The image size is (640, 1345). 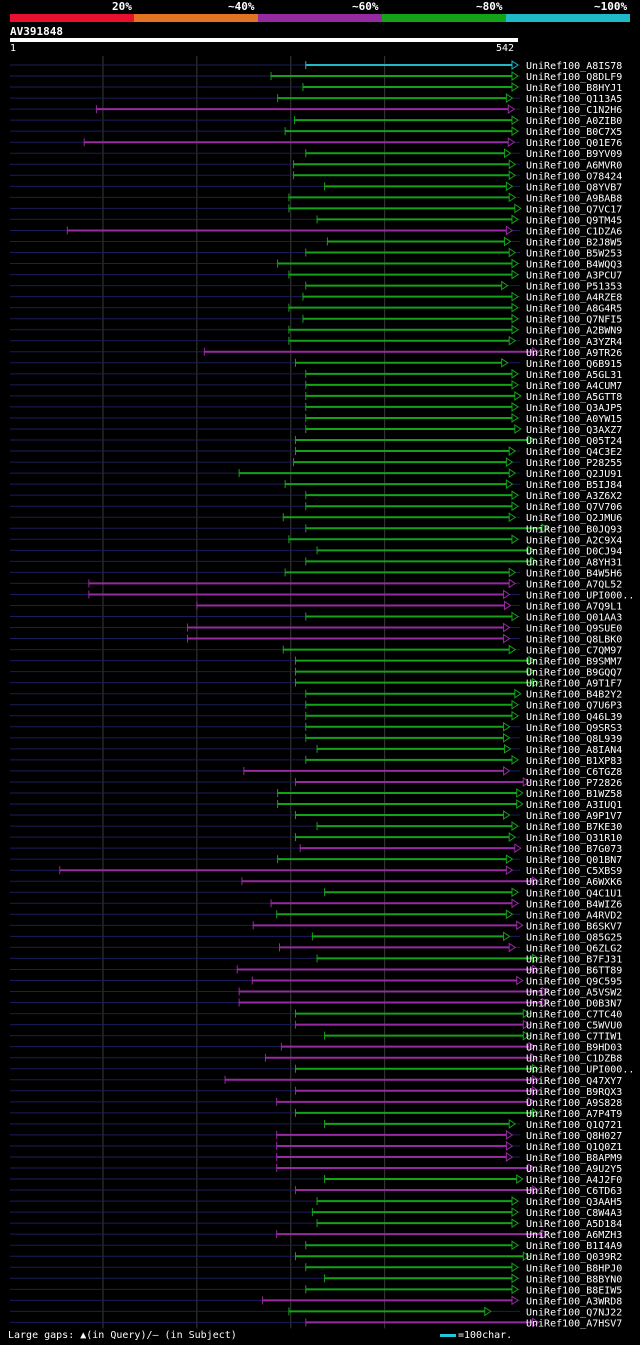 What do you see at coordinates (316, 474) in the screenshot?
I see `hit-row: UniRef100_Q2JU91` at bounding box center [316, 474].